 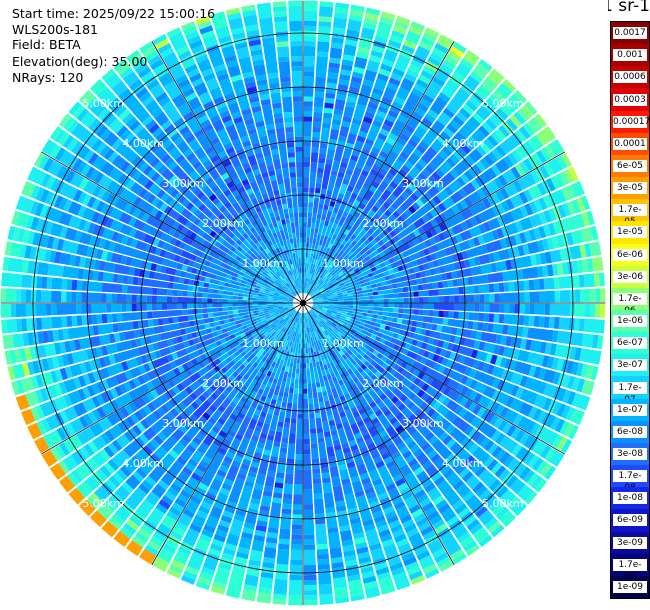 I want to click on colorbar-tick-label: 1.7e-07, so click(x=630, y=393).